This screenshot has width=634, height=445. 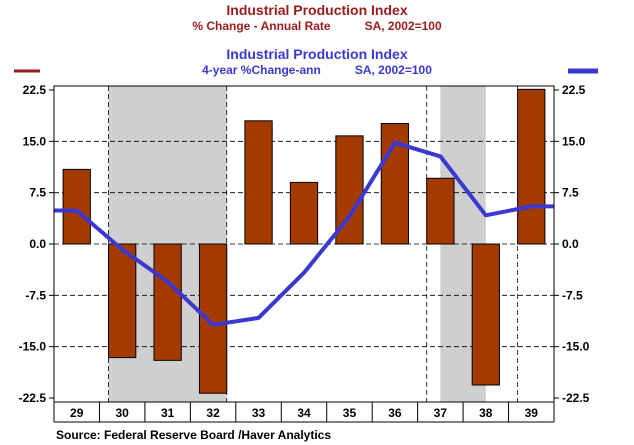 What do you see at coordinates (35, 295) in the screenshot?
I see `left-tick-label-4: -7.5` at bounding box center [35, 295].